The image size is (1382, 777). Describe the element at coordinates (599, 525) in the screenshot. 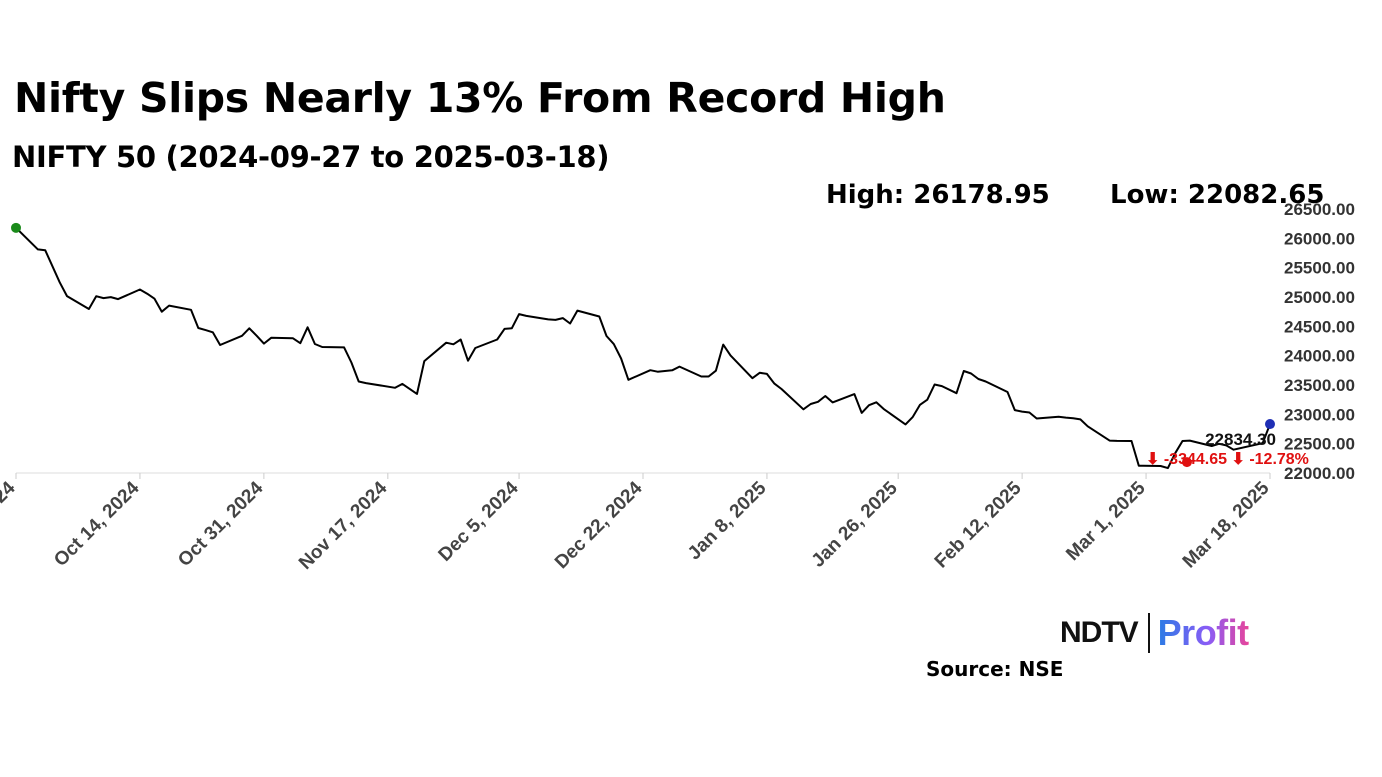

I see `x-tick-label: Dec 22, 2024` at that location.